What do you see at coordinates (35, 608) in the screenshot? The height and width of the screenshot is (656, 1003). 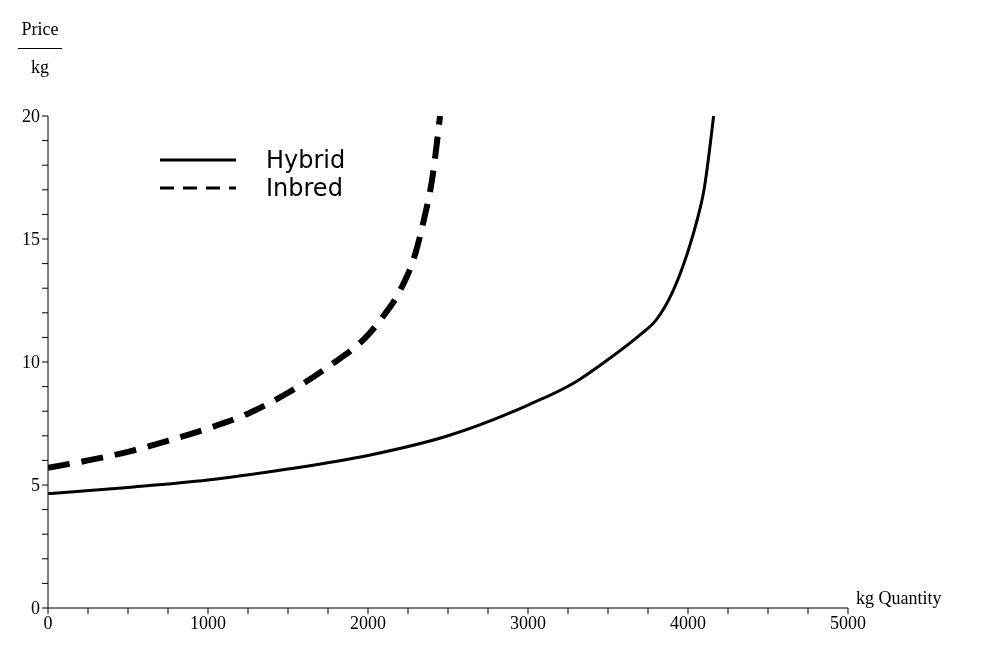 I see `y-tick-label: 0` at bounding box center [35, 608].